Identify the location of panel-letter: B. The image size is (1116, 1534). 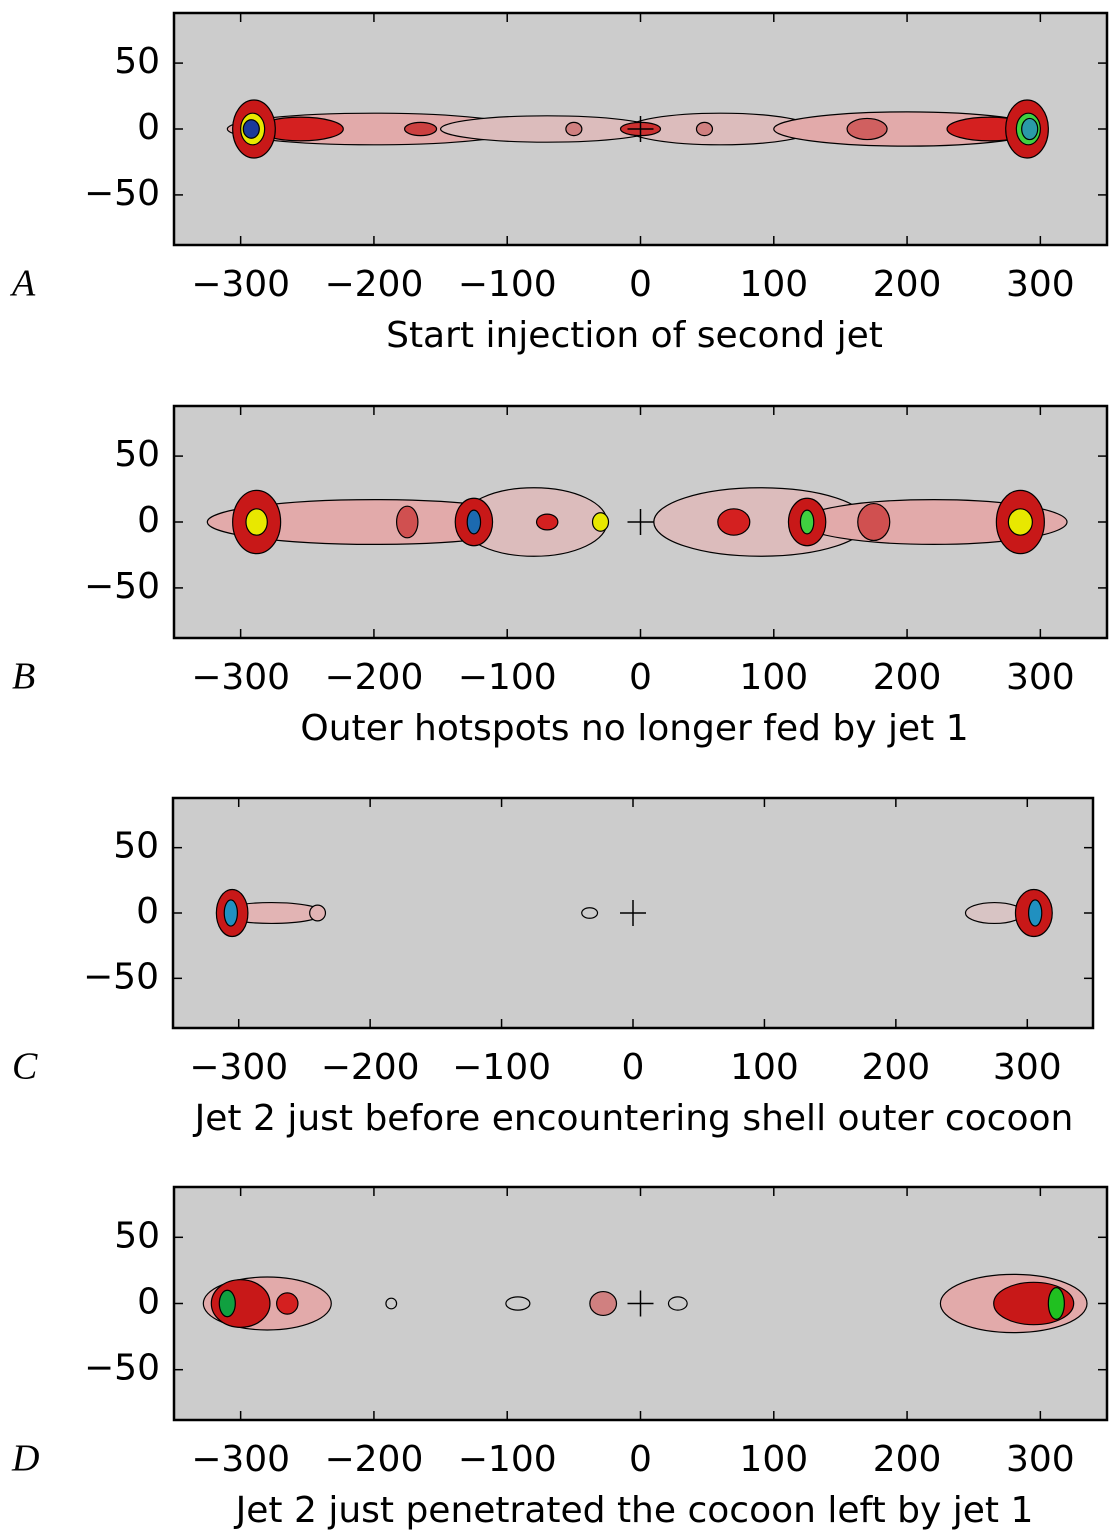
(23, 677).